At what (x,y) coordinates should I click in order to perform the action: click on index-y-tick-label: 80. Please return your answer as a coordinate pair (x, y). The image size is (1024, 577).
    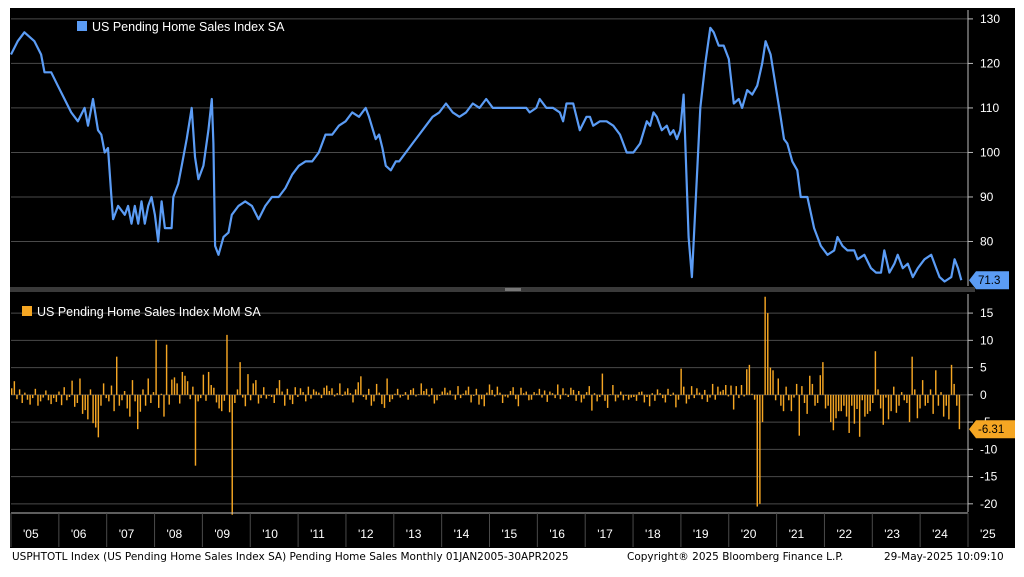
    Looking at the image, I should click on (987, 241).